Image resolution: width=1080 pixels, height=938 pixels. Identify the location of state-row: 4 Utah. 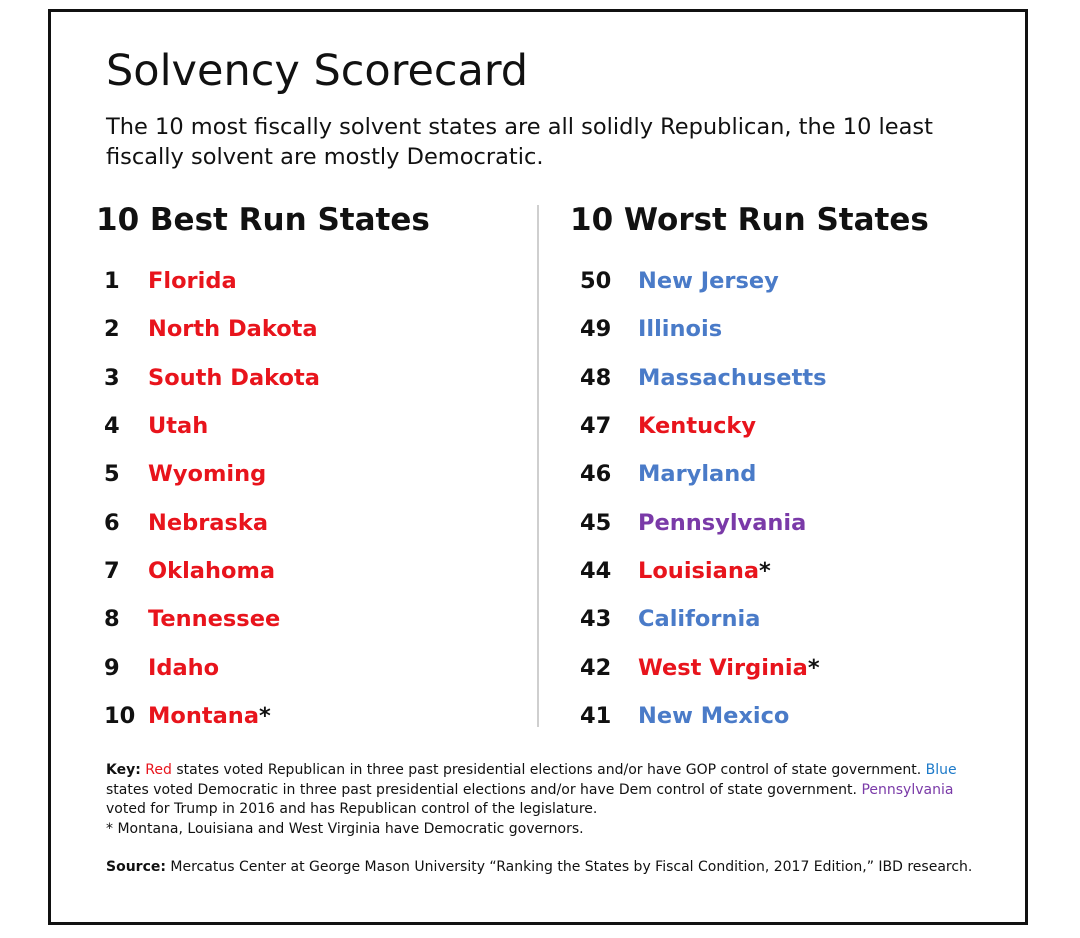
(212, 426).